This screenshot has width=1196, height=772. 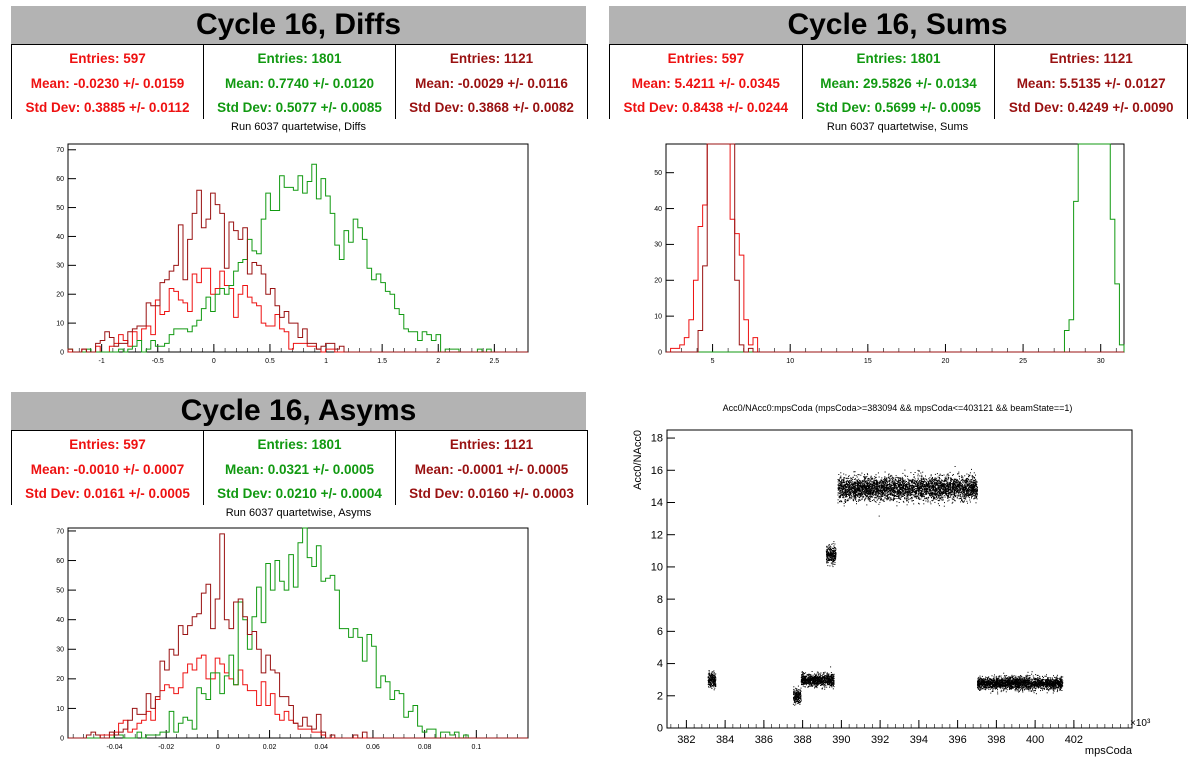 I want to click on scatter-xtick-label: 382, so click(x=686, y=740).